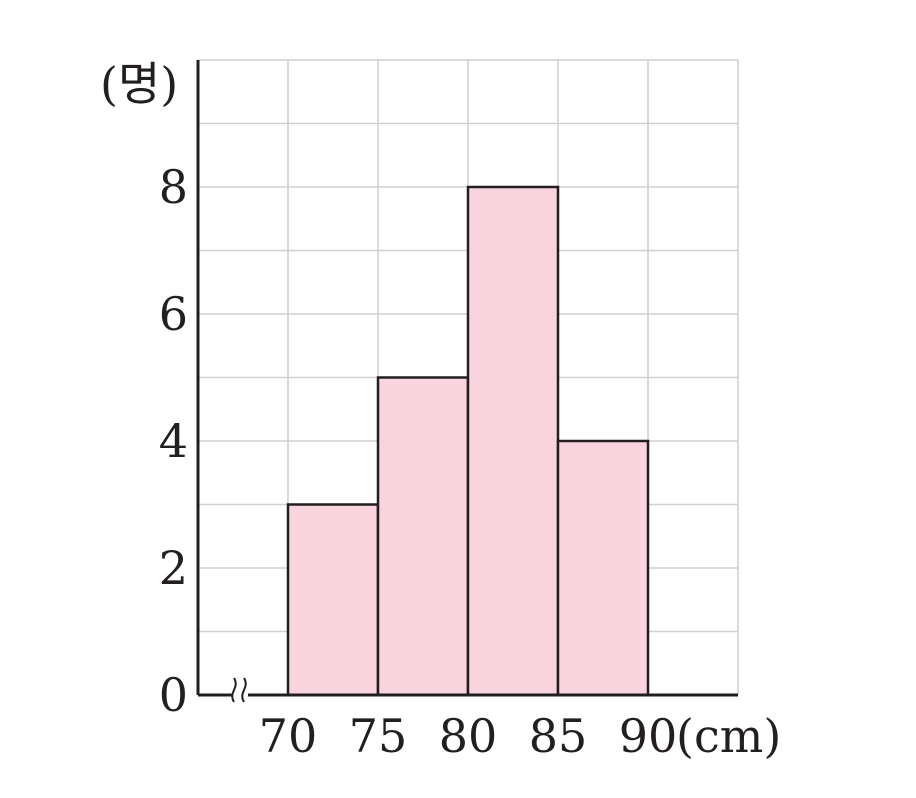  I want to click on x-tick-label: 70, so click(288, 736).